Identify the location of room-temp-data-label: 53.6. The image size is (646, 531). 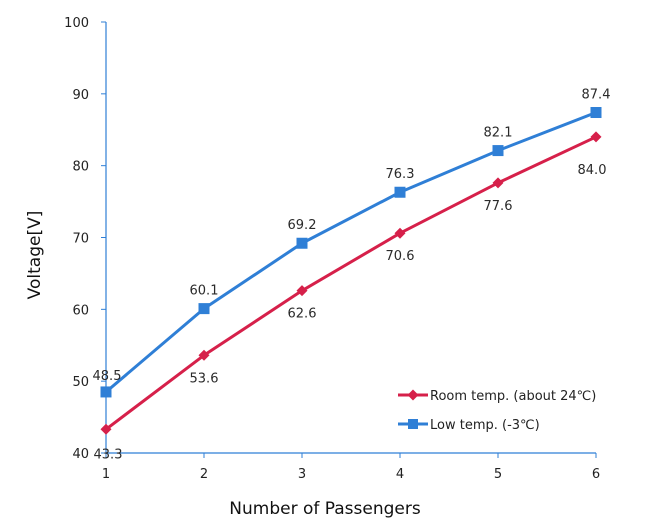
(204, 378).